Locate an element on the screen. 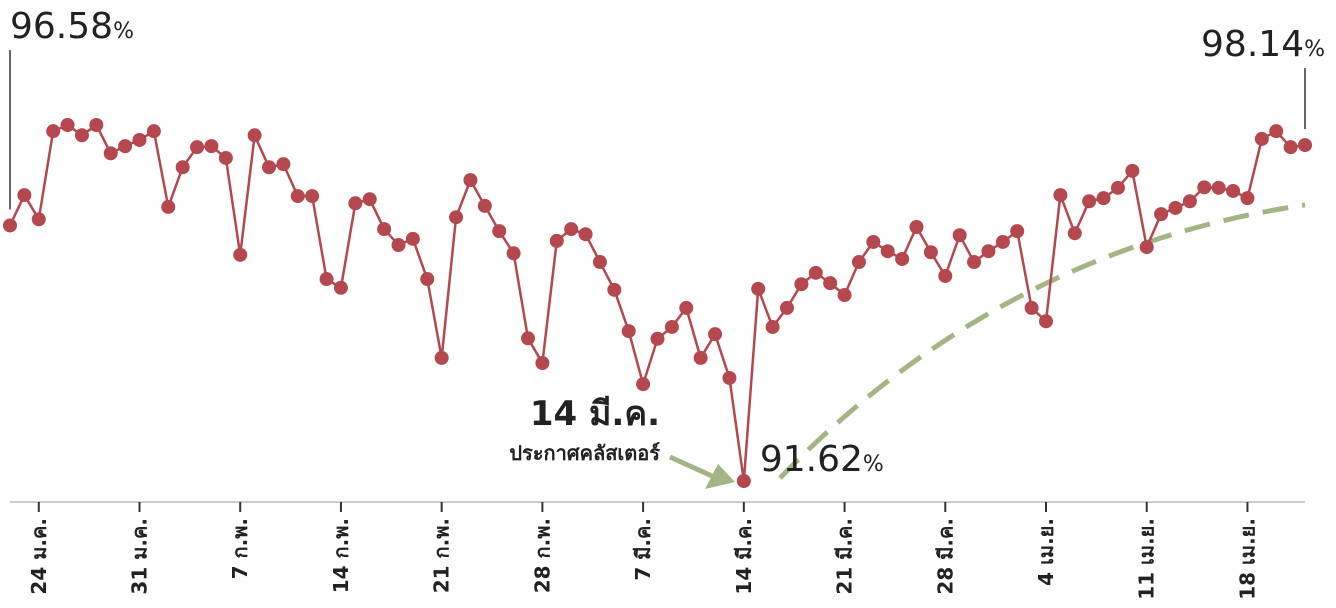 The height and width of the screenshot is (608, 1336). value-label: 91.62% is located at coordinates (822, 459).